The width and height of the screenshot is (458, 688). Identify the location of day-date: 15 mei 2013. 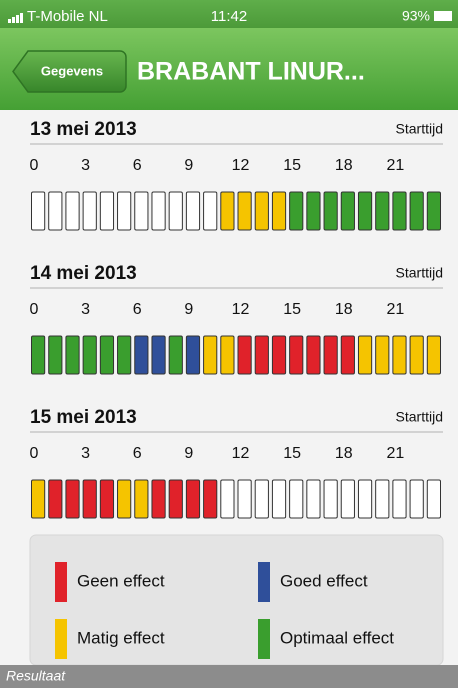
(83, 417).